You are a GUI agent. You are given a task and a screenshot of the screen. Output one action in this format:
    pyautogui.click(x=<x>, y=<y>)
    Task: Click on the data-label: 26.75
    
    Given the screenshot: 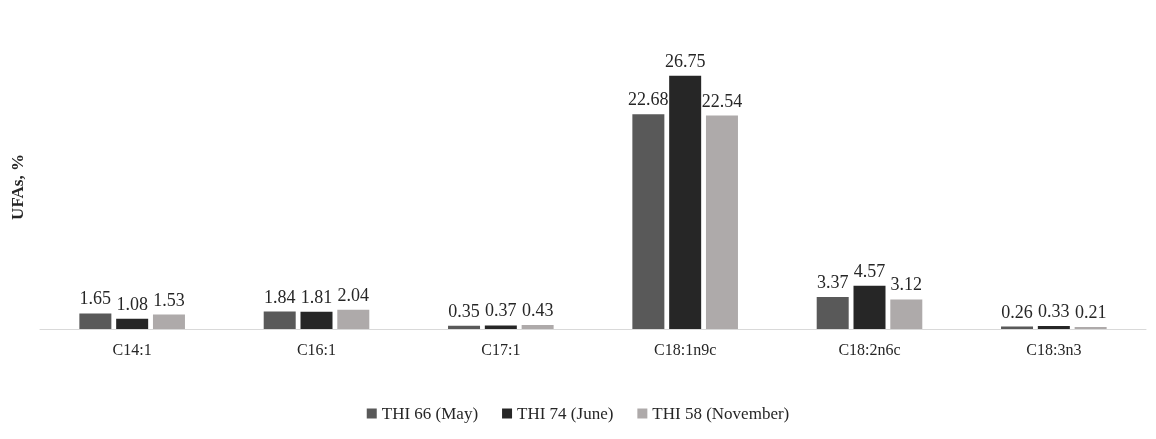 What is the action you would take?
    pyautogui.click(x=685, y=60)
    